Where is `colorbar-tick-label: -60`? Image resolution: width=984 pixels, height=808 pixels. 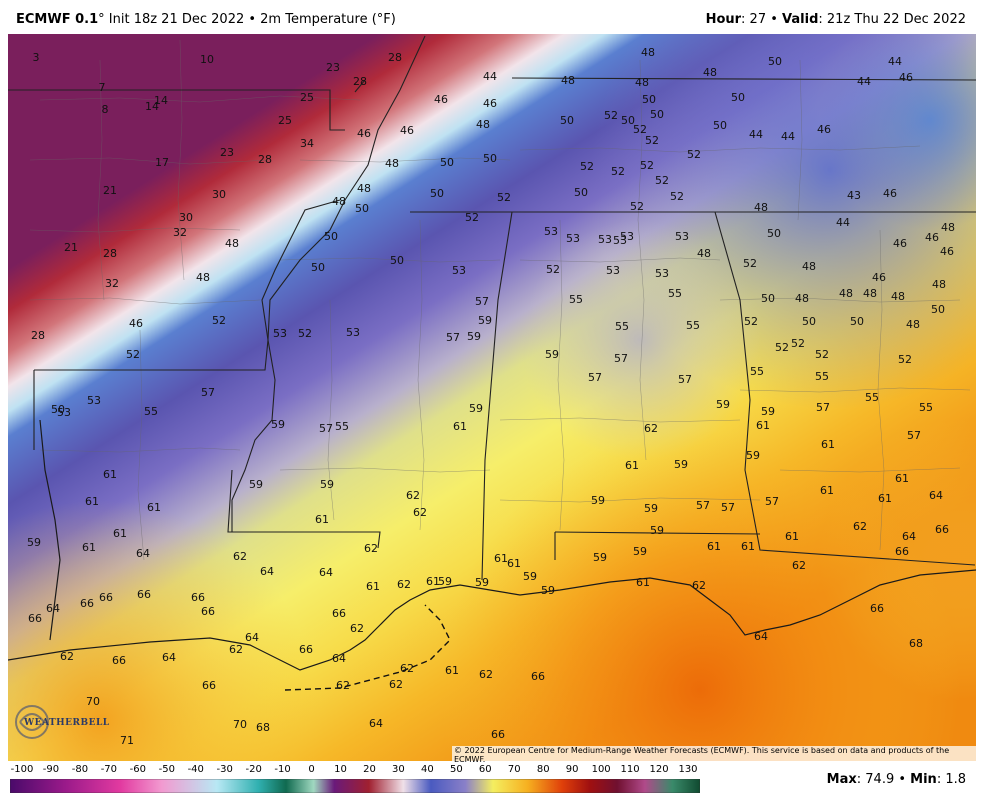
colorbar-tick-label: -60 is located at coordinates (137, 769).